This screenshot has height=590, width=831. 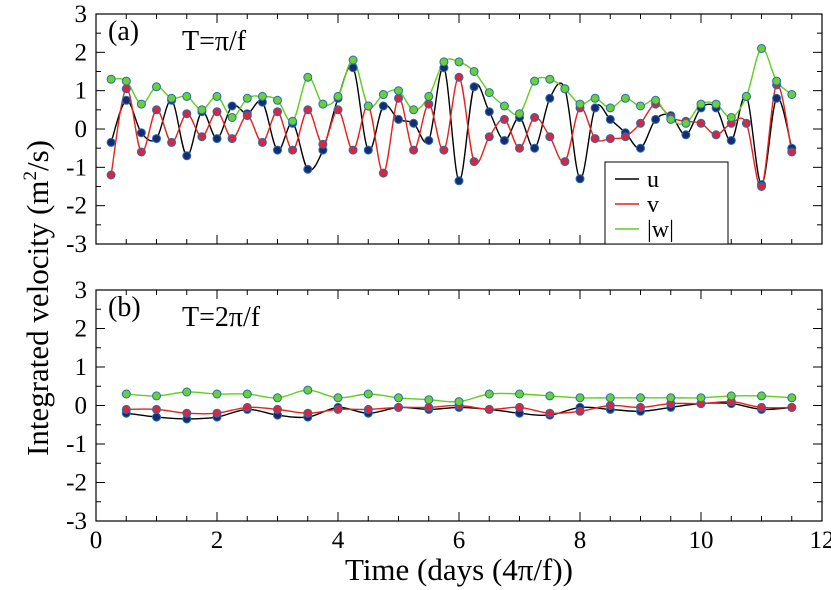 What do you see at coordinates (474, 71) in the screenshot?
I see `data-point-abs-wabs--24` at bounding box center [474, 71].